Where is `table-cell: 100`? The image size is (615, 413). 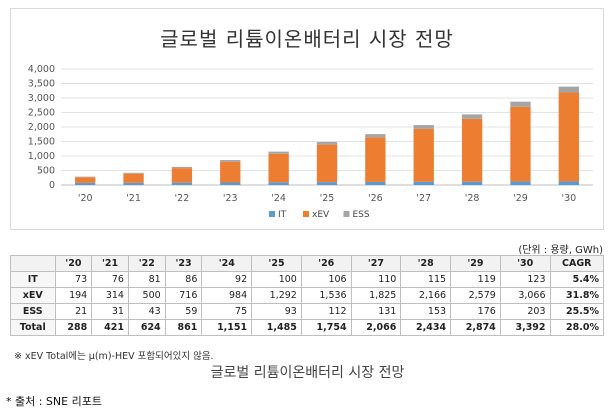 table-cell: 100 is located at coordinates (276, 279).